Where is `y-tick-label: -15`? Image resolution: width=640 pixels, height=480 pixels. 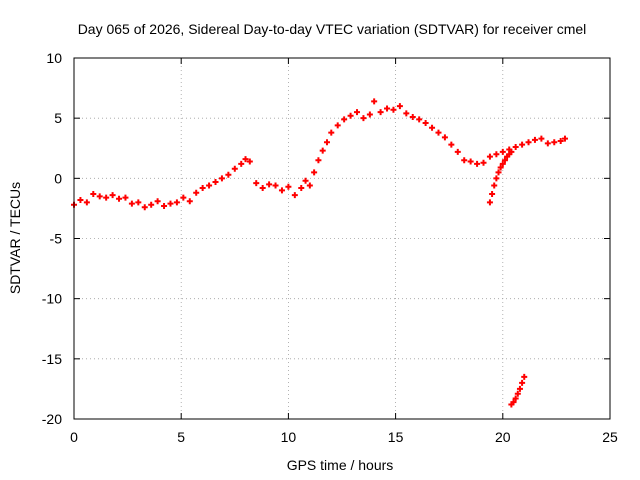
y-tick-label: -15 is located at coordinates (52, 359).